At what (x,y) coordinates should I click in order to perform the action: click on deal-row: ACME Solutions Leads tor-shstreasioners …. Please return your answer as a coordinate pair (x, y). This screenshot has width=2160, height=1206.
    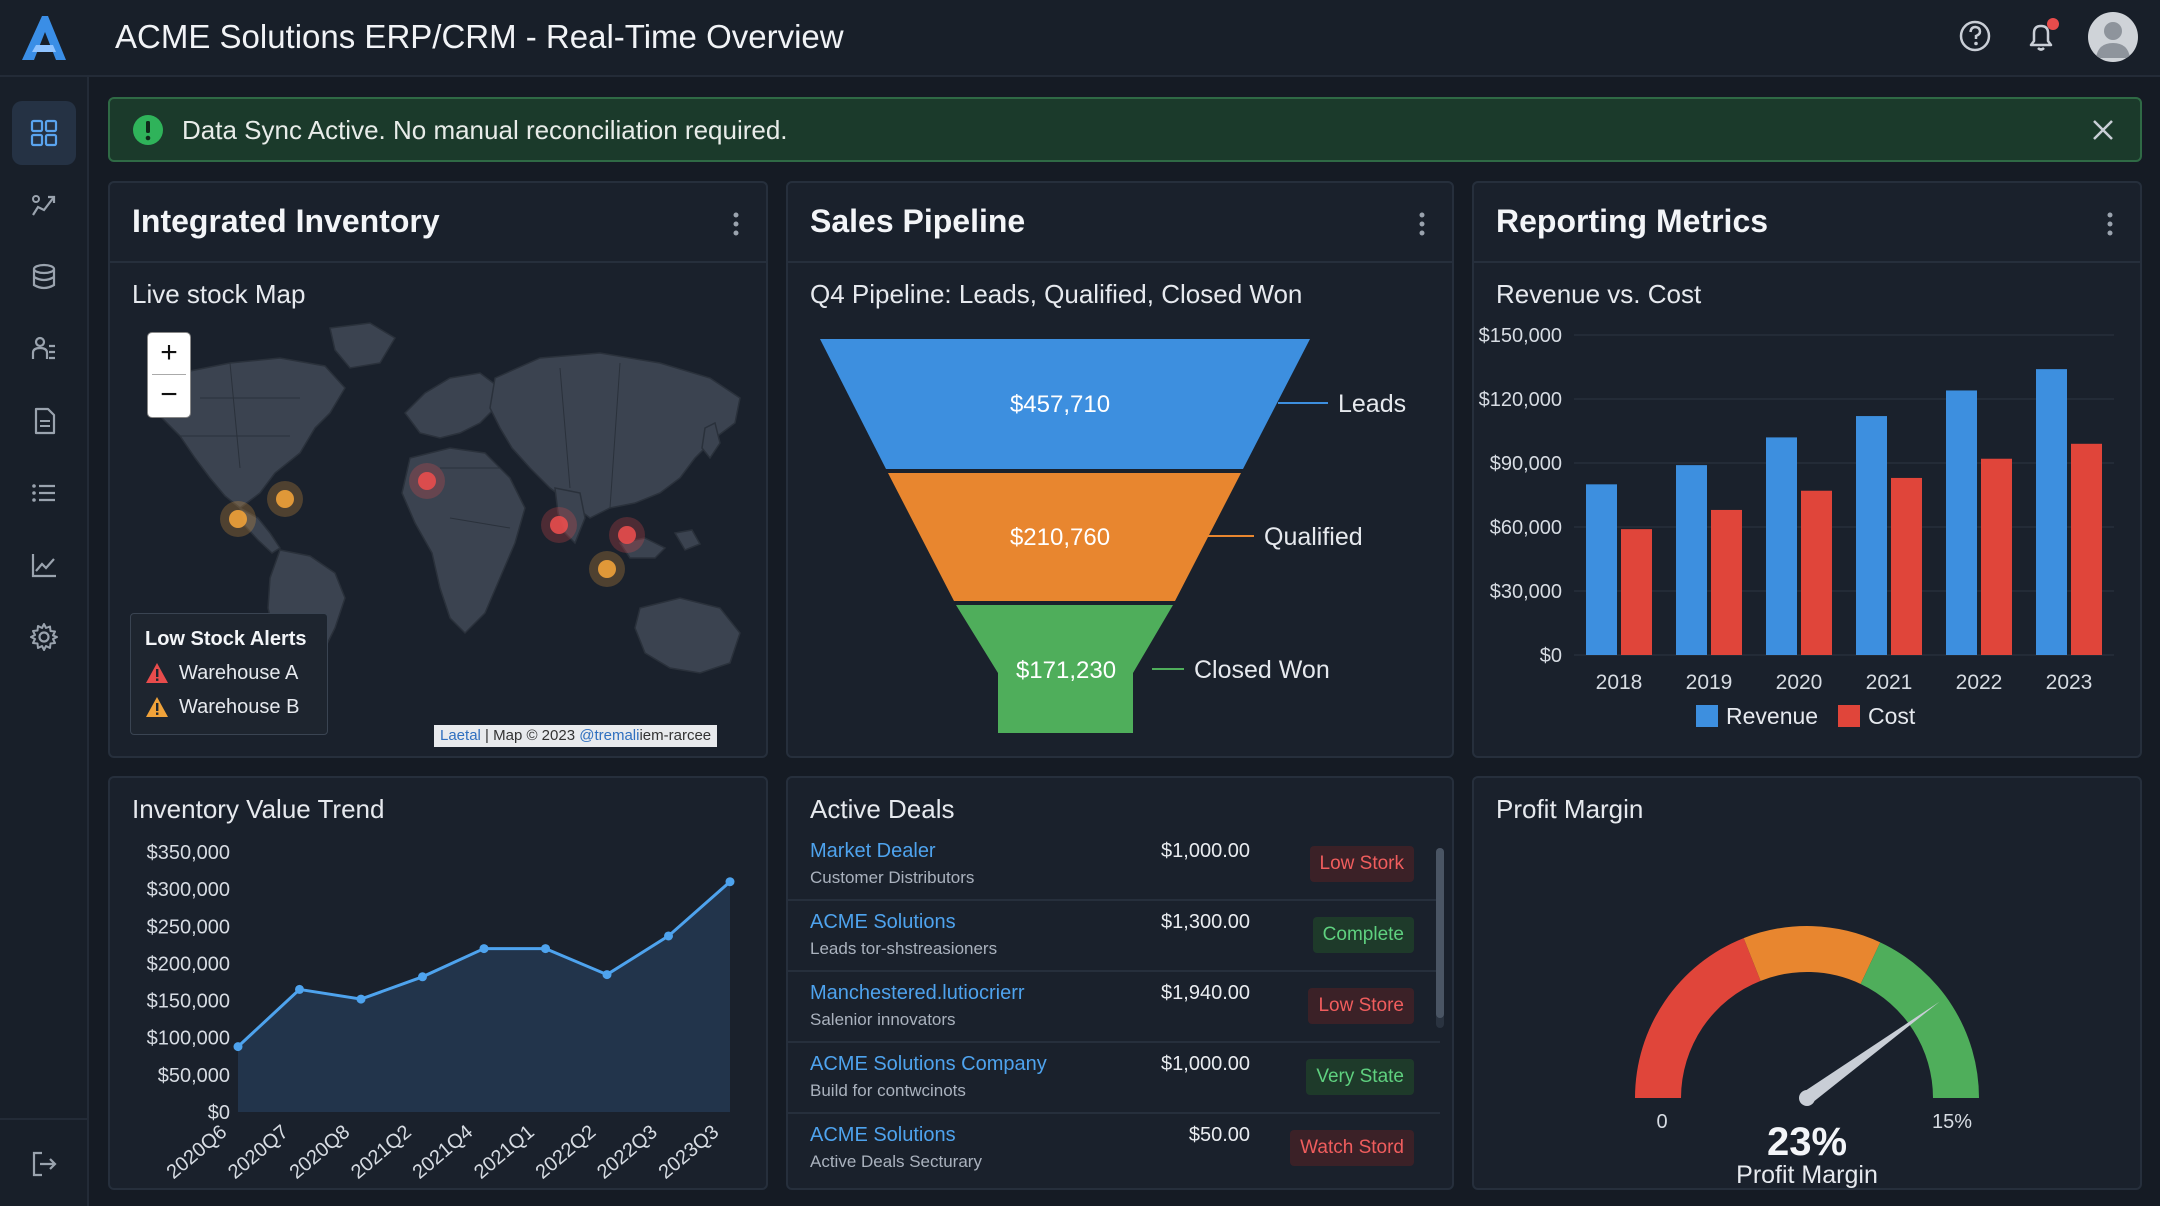
    Looking at the image, I should click on (1114, 936).